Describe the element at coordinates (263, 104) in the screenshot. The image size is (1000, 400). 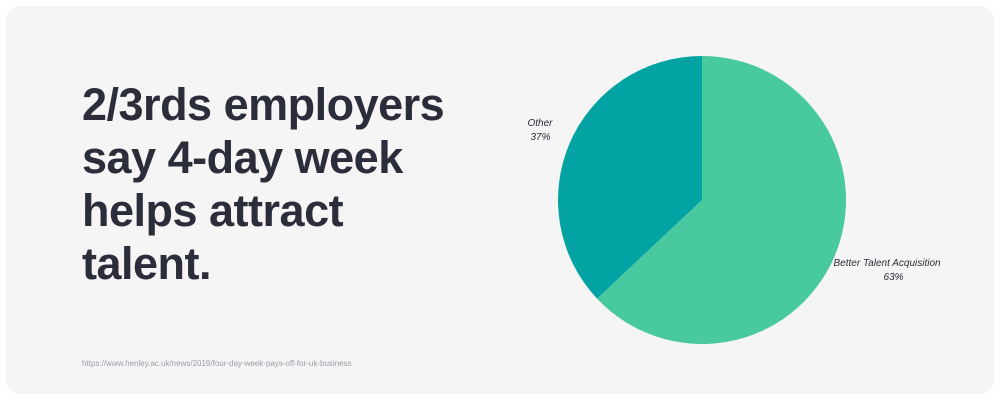
I see `headline-line-1: 2/3rds employers` at that location.